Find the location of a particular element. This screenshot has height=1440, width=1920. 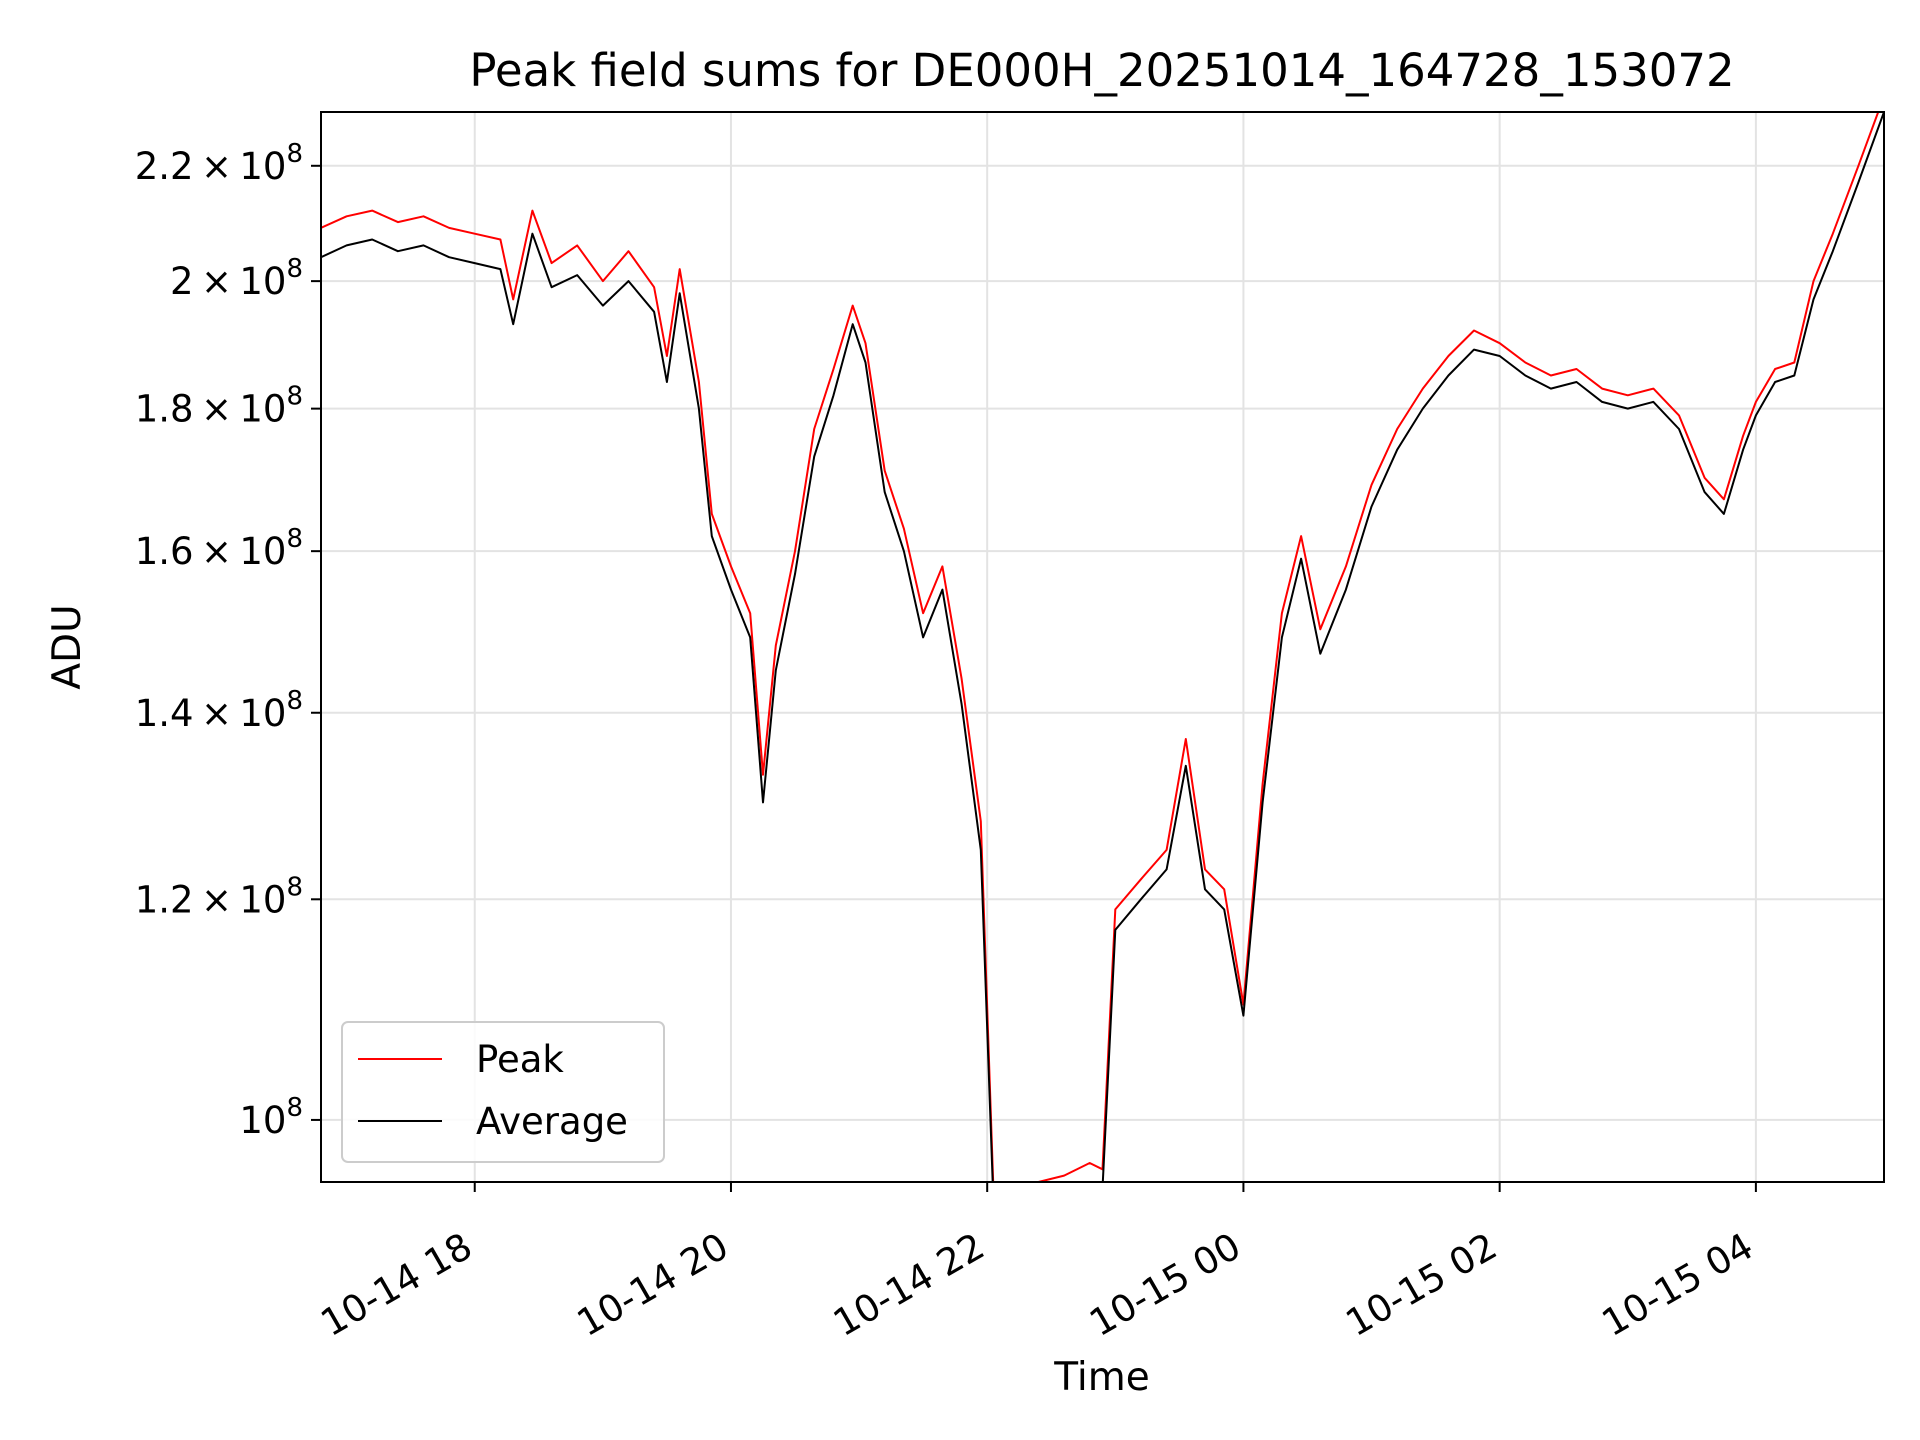

legend-box is located at coordinates (503, 1092).